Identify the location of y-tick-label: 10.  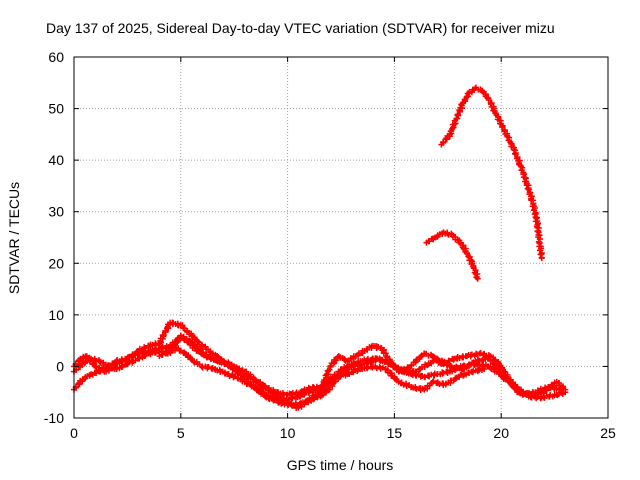
(56, 315).